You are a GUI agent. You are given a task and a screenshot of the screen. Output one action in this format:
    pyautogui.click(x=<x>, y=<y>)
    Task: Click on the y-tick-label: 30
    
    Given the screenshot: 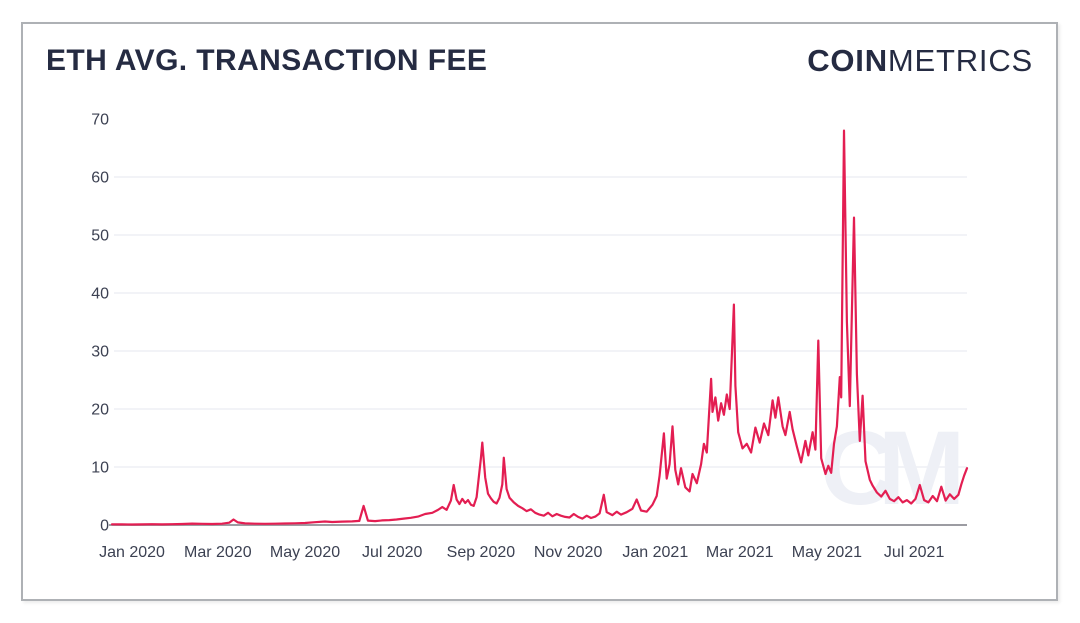 What is the action you would take?
    pyautogui.click(x=100, y=352)
    